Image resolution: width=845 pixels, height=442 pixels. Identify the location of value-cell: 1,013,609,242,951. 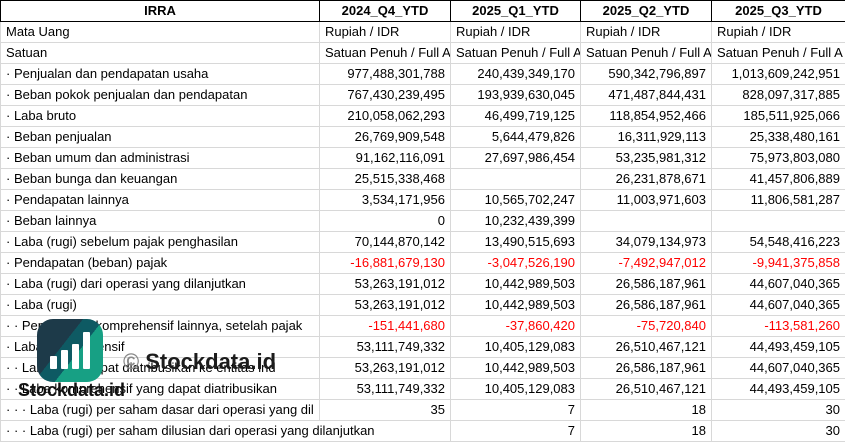
(778, 74).